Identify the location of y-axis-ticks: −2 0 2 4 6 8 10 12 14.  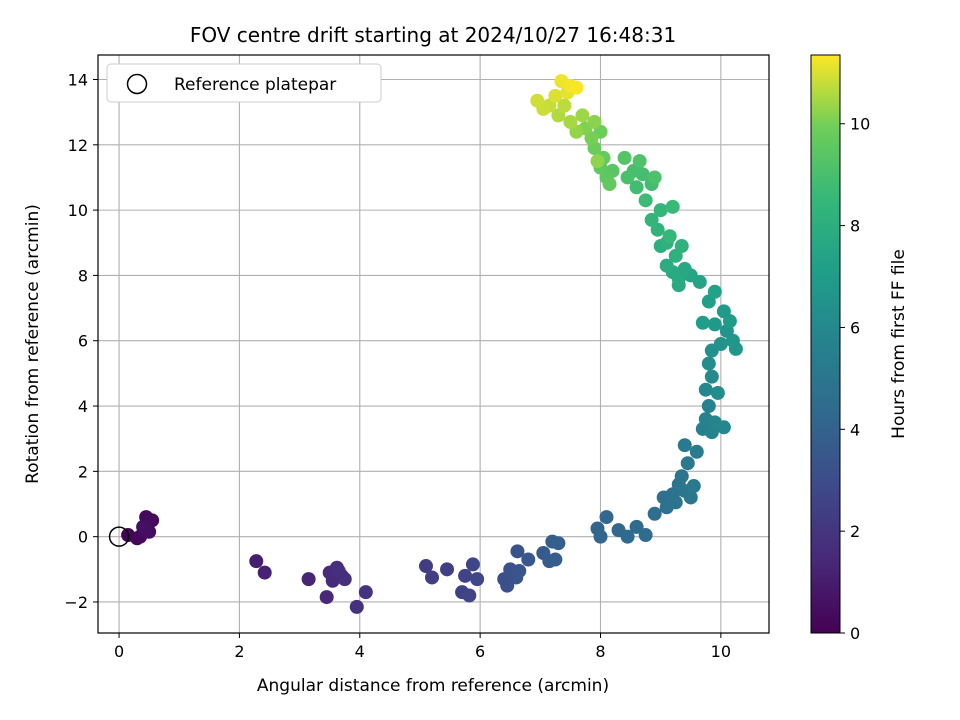
(81, 341).